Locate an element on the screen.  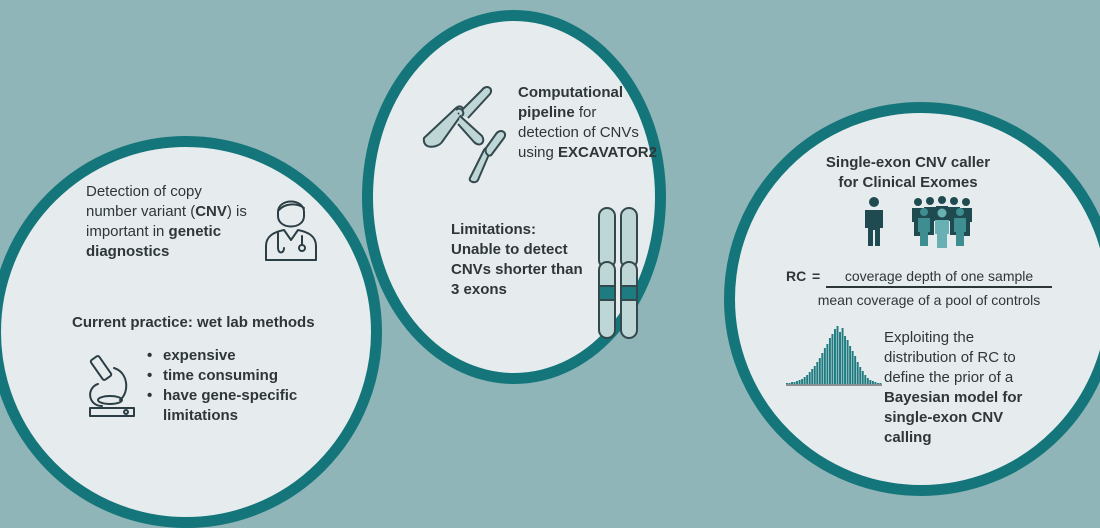
single-person-icon is located at coordinates (874, 221).